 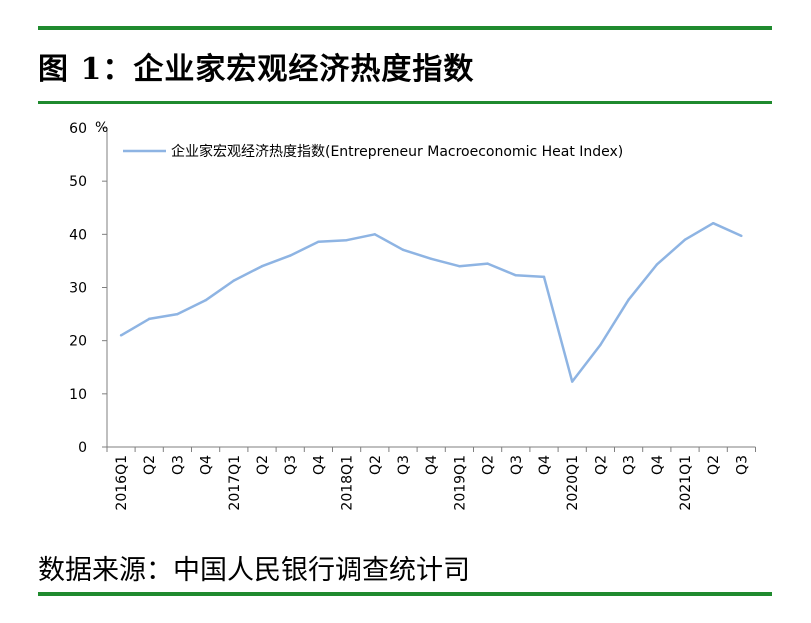 What do you see at coordinates (405, 28) in the screenshot?
I see `top-rule` at bounding box center [405, 28].